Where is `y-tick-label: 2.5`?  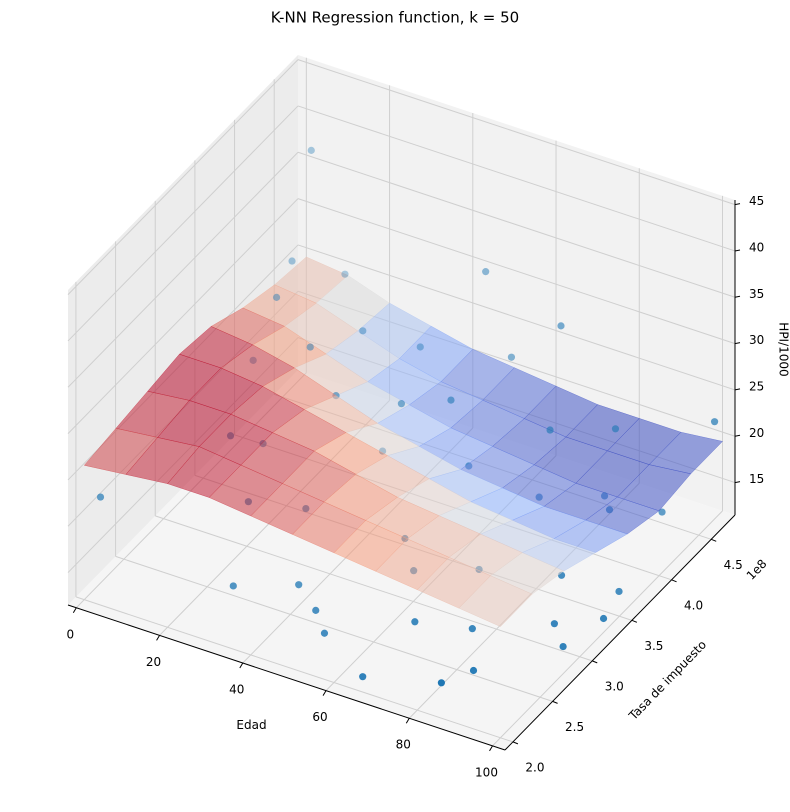 y-tick-label: 2.5 is located at coordinates (574, 727).